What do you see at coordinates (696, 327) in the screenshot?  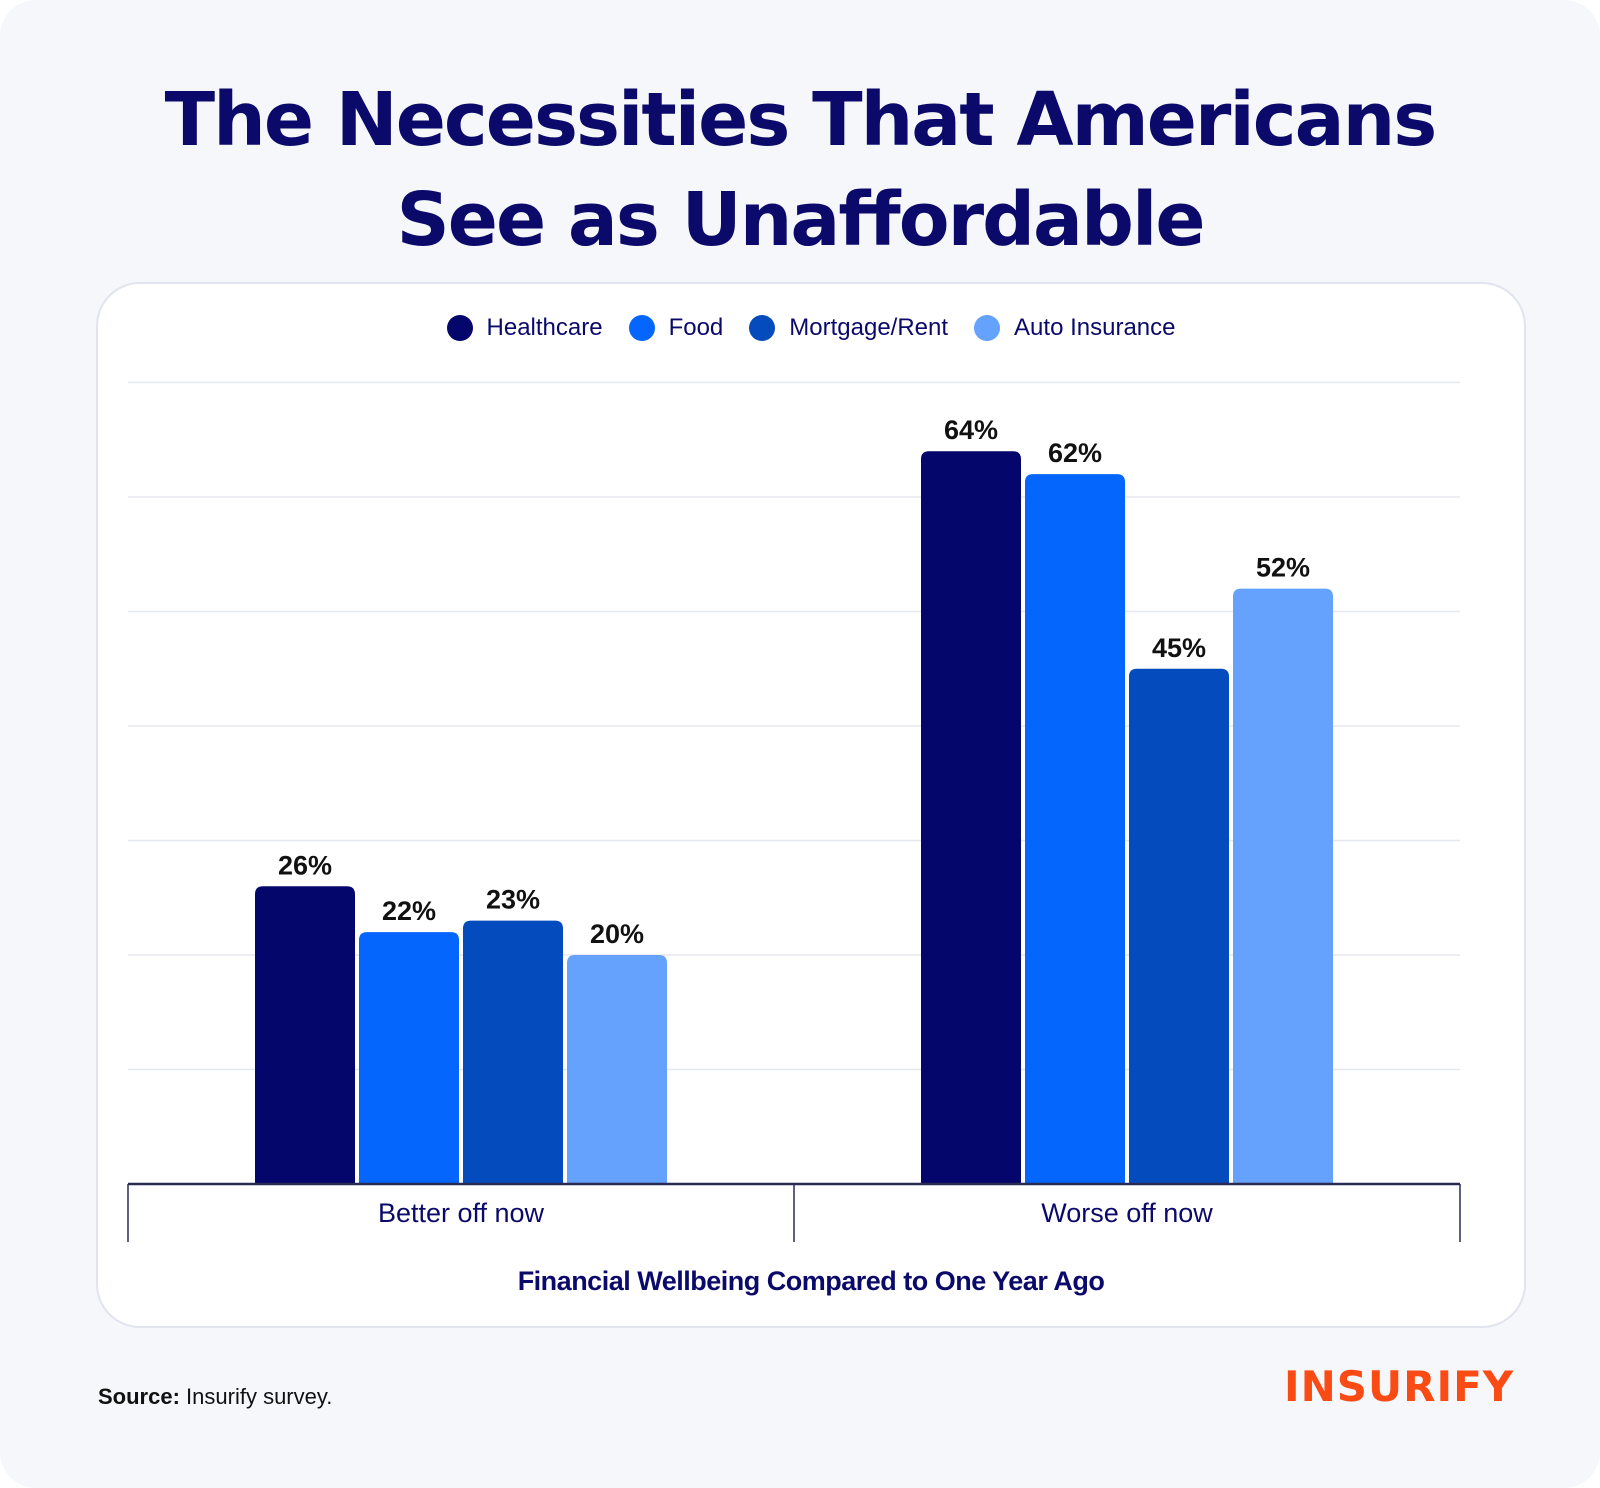 I see `legend-label-food: Food` at bounding box center [696, 327].